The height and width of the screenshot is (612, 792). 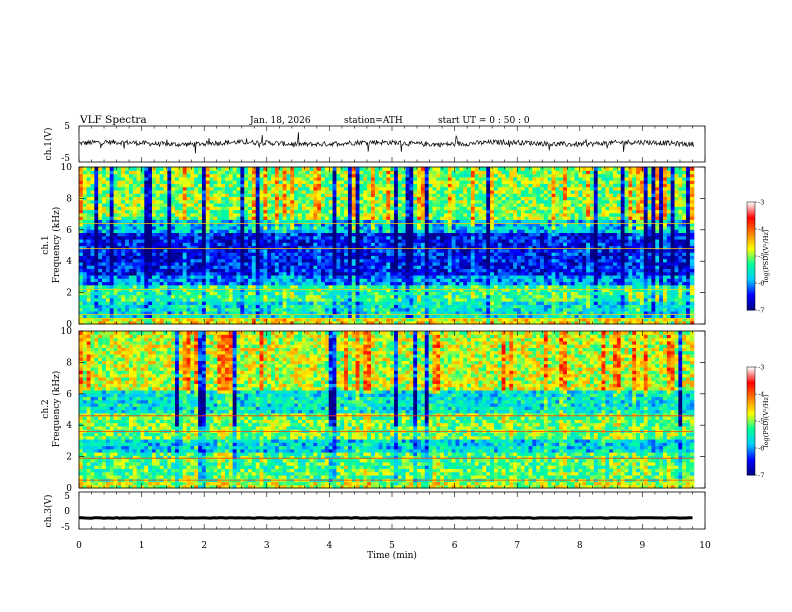 What do you see at coordinates (374, 143) in the screenshot?
I see `ch1-waveform-panel: 5 -5 ch.1(V)` at bounding box center [374, 143].